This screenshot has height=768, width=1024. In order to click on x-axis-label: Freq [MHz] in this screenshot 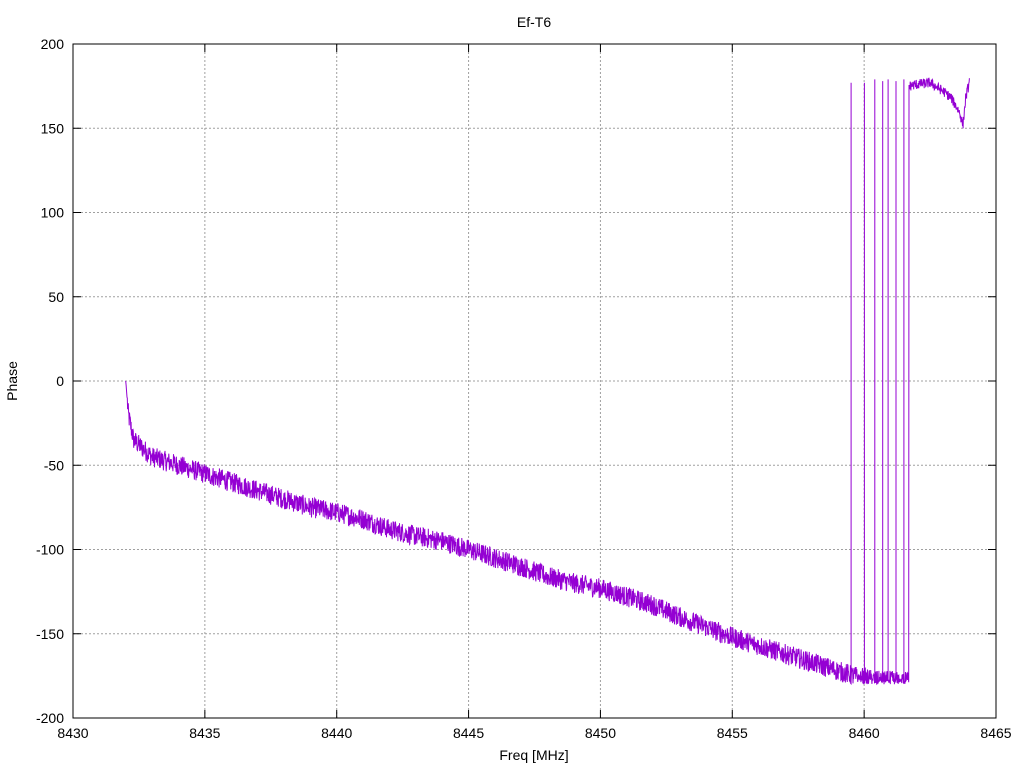, I will do `click(533, 755)`.